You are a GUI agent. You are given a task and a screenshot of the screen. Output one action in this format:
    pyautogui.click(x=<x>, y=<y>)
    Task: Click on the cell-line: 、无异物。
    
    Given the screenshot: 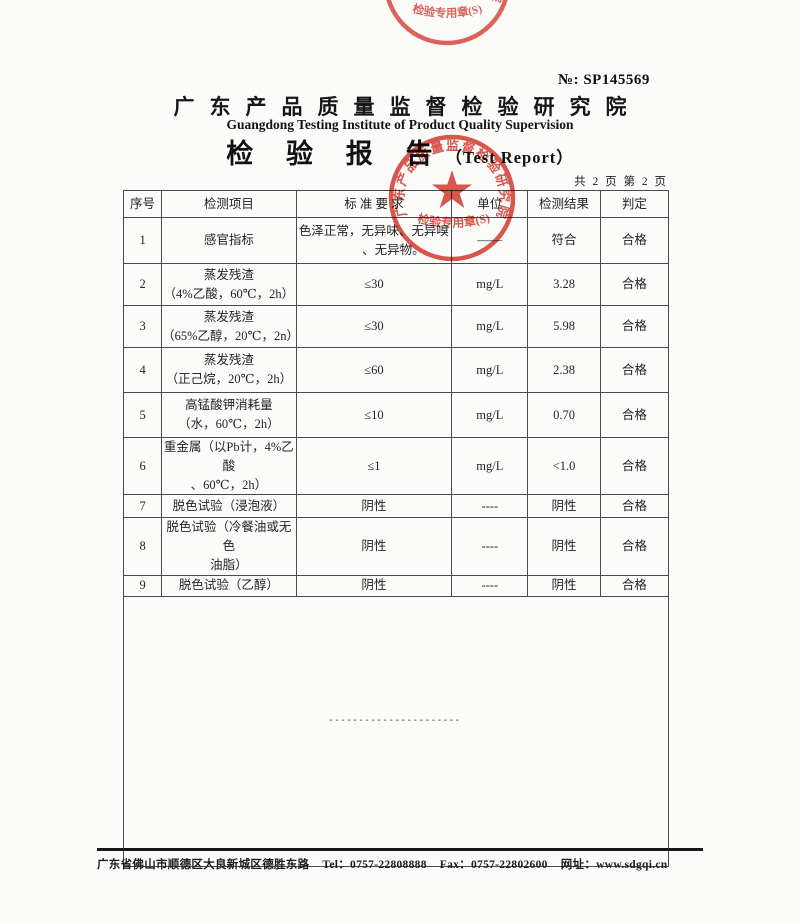 What is the action you would take?
    pyautogui.click(x=393, y=249)
    